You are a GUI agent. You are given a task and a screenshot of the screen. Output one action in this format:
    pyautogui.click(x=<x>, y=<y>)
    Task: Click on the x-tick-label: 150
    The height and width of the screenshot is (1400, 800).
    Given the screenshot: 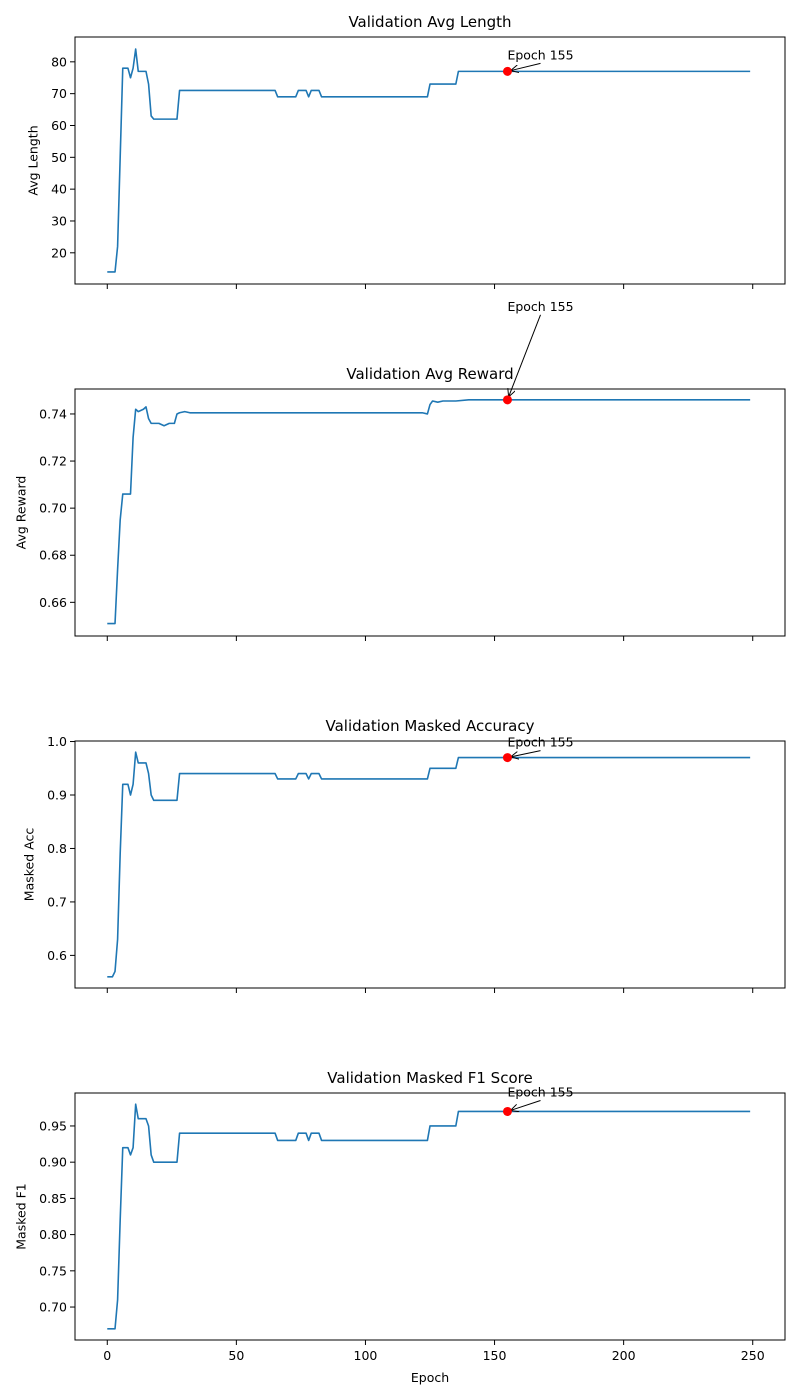 What is the action you would take?
    pyautogui.click(x=495, y=1355)
    